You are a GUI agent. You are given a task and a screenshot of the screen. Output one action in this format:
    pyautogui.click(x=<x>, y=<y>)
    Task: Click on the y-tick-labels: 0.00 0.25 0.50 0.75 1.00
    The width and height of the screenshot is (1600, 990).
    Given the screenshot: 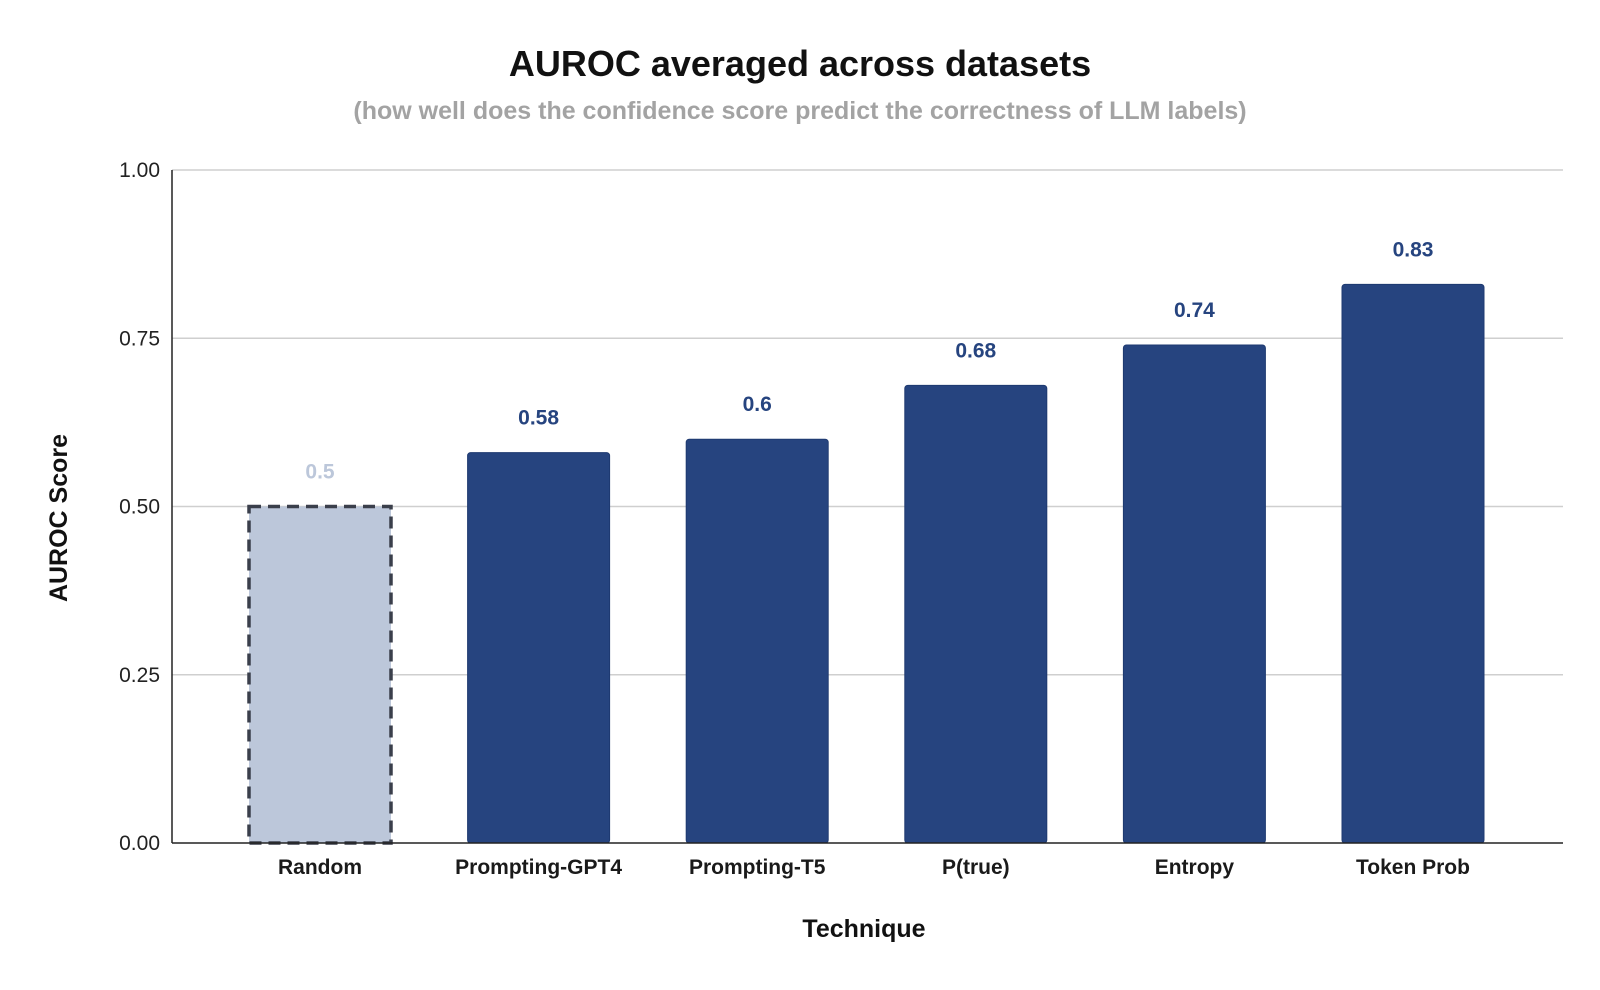 What is the action you would take?
    pyautogui.click(x=139, y=507)
    